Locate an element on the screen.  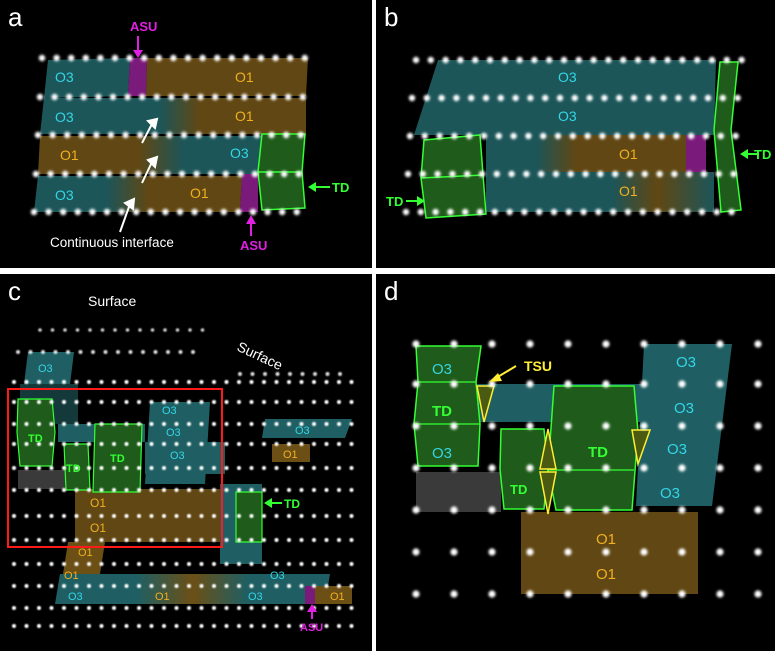
o3-label: O3 is located at coordinates (442, 369).